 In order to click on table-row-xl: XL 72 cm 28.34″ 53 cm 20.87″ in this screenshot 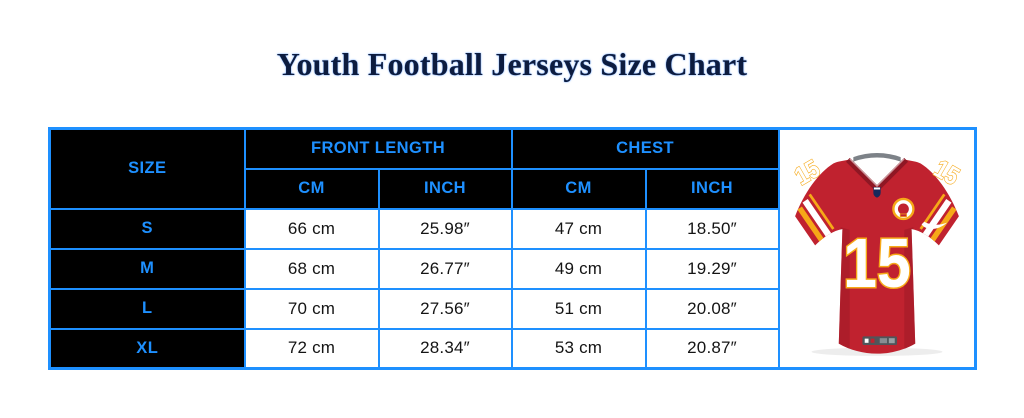, I will do `click(512, 348)`.